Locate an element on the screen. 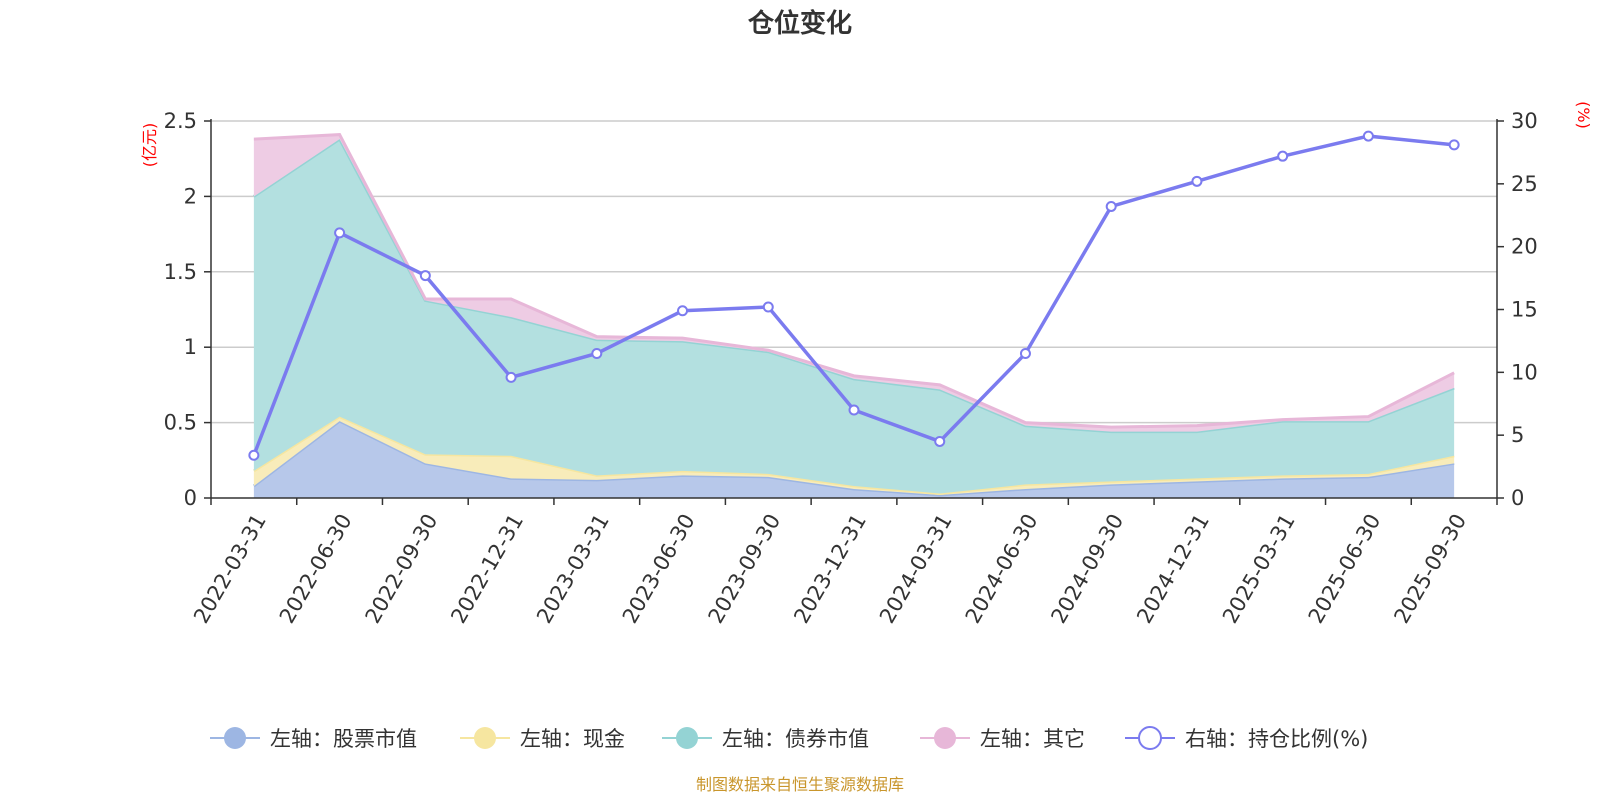  left-axis-tick-label-4: 2 is located at coordinates (190, 196).